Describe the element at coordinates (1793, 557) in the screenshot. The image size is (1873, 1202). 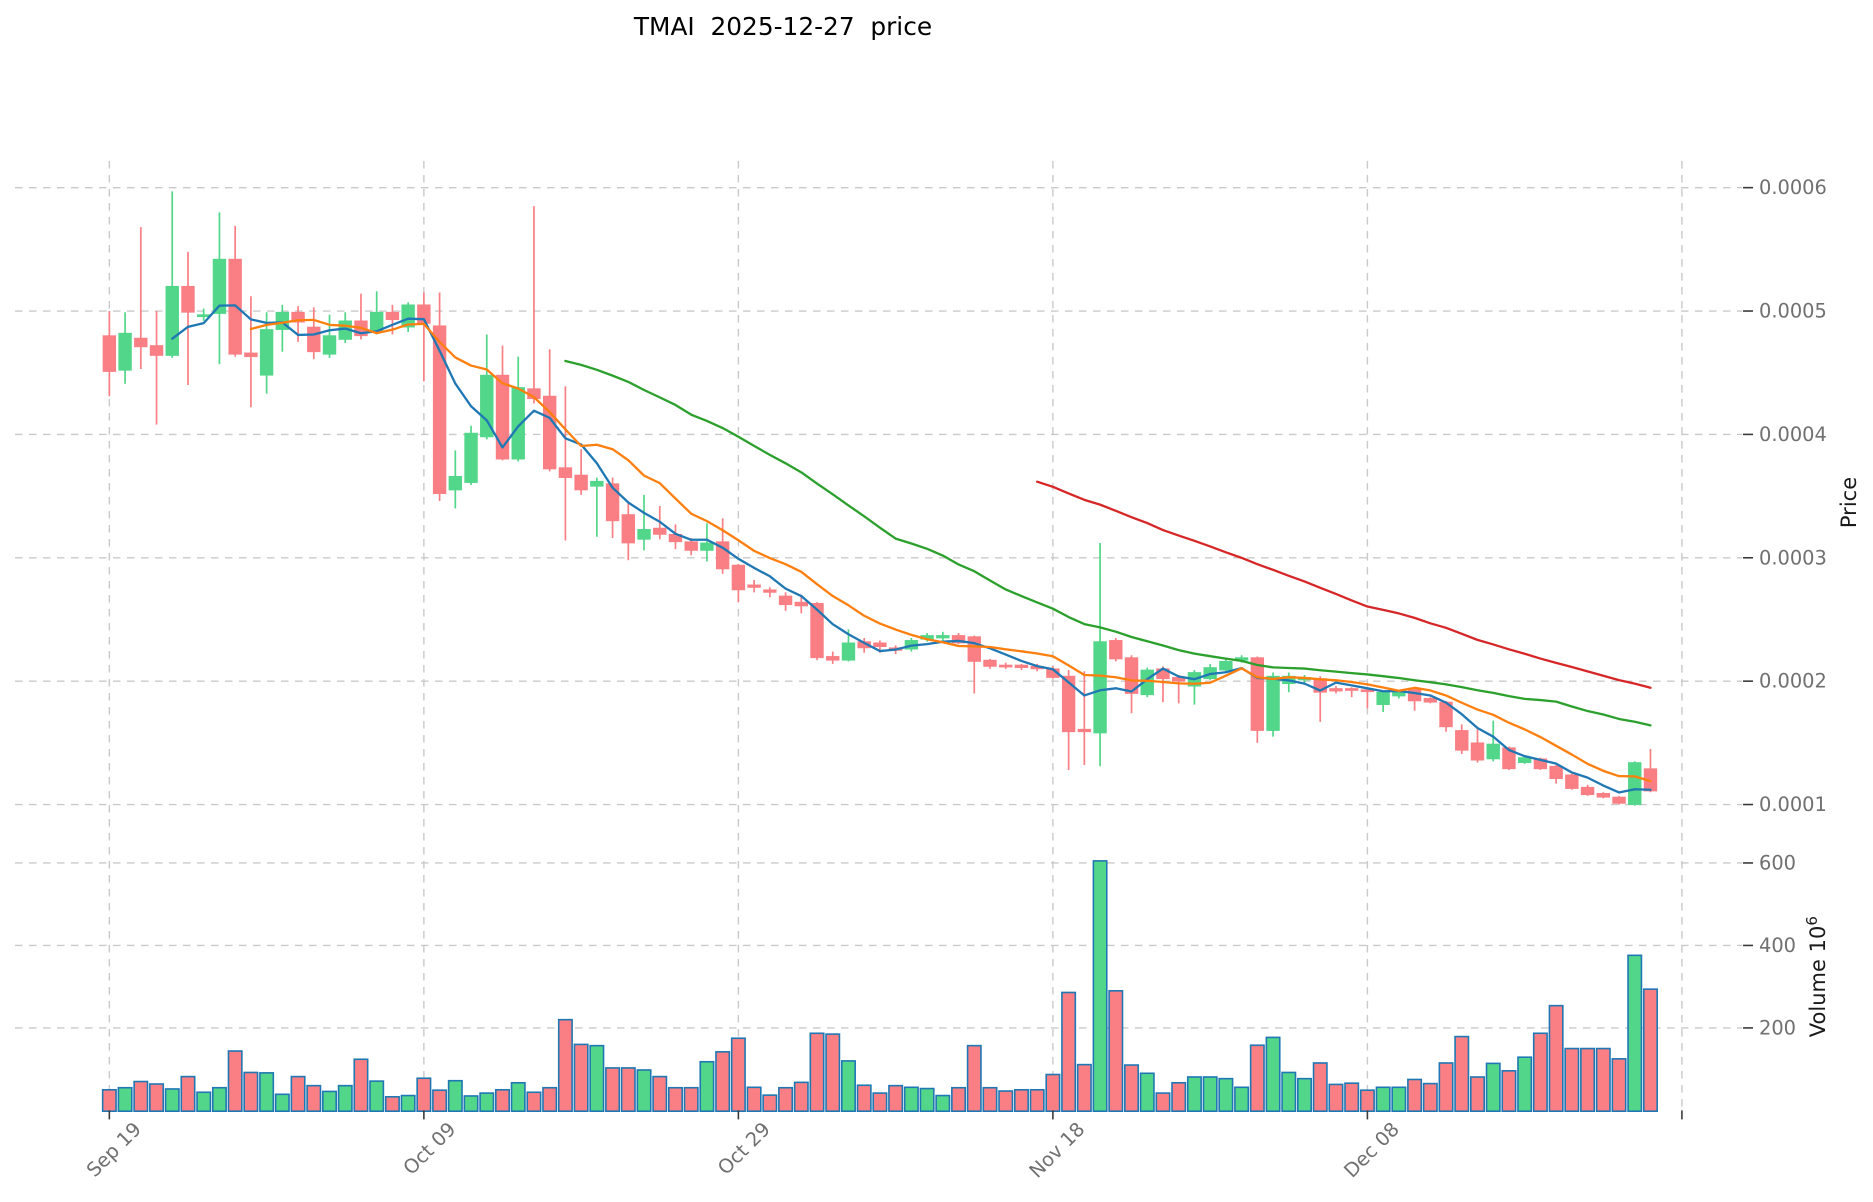
I see `price-tick-label: 0.0003` at that location.